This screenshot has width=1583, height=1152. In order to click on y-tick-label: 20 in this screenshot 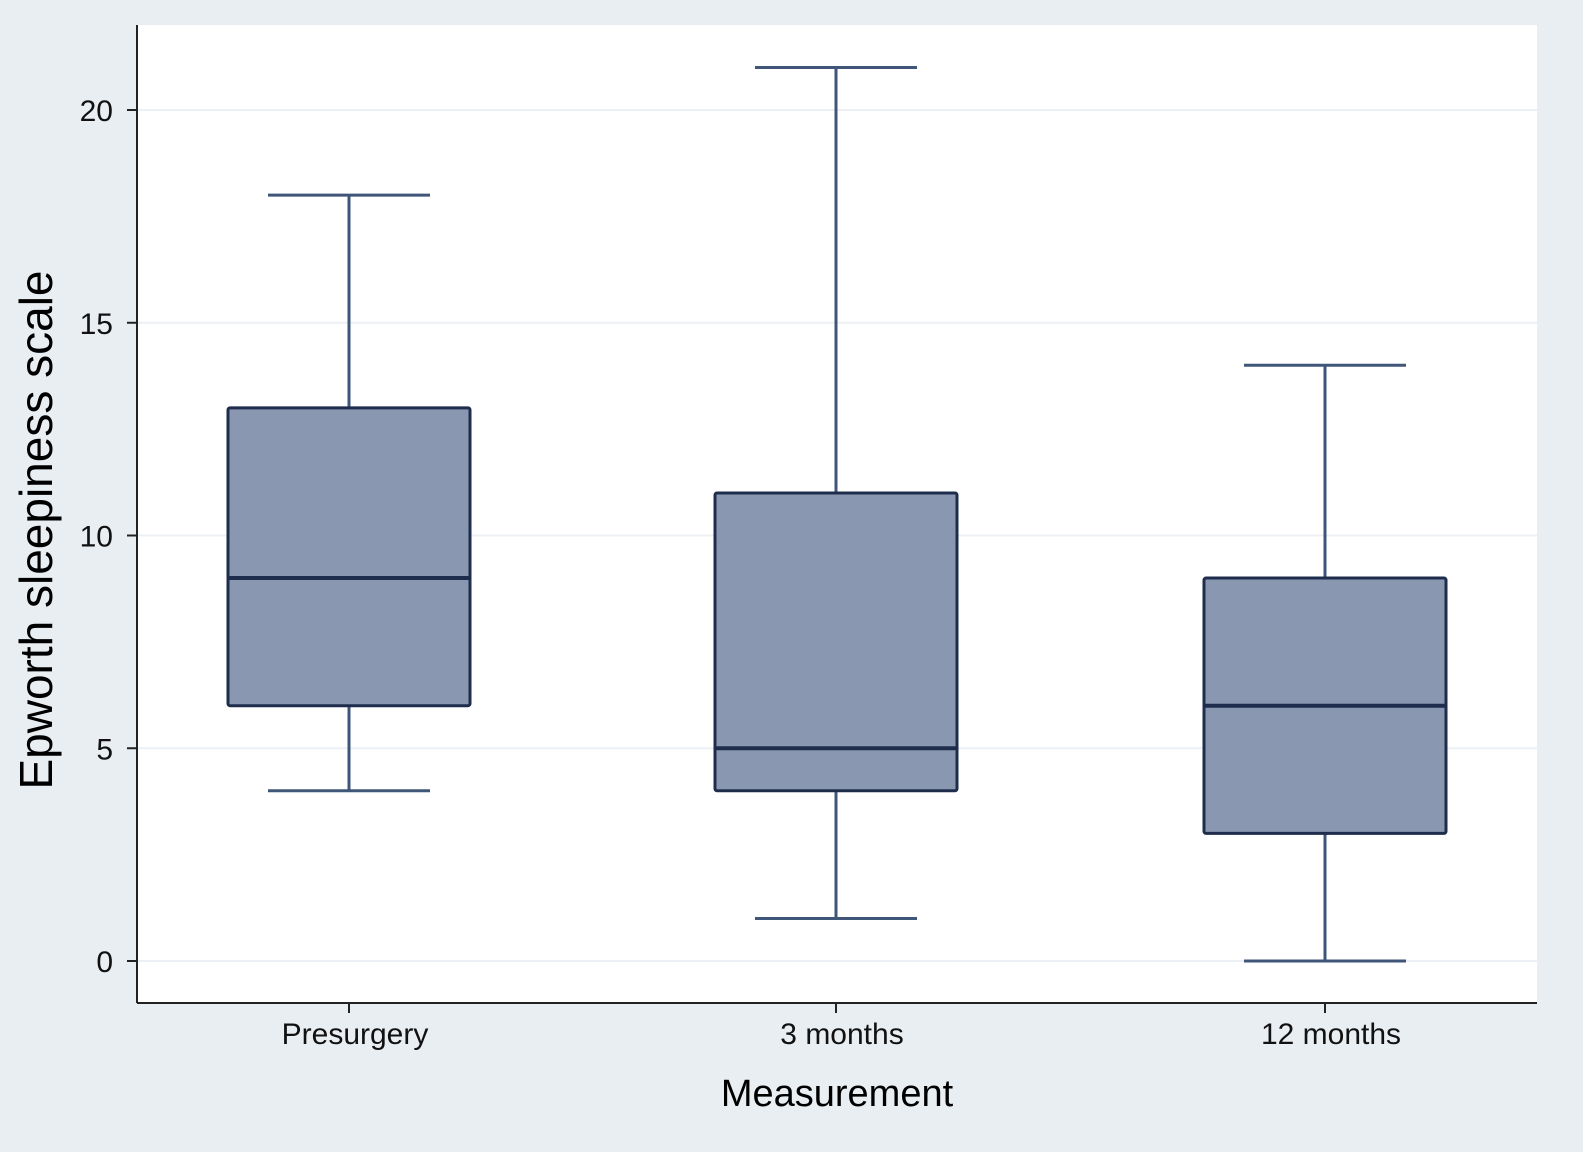, I will do `click(96, 111)`.